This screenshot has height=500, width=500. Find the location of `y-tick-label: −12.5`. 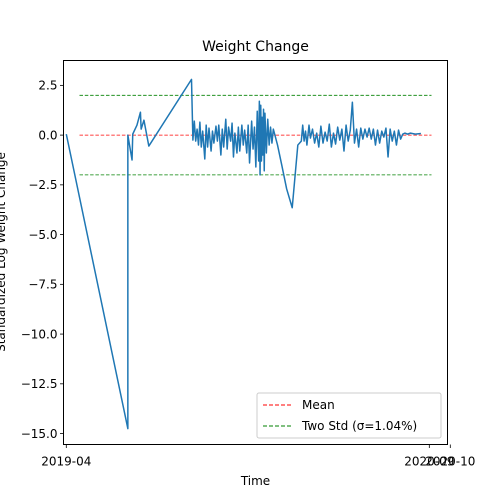

y-tick-label: −12.5 is located at coordinates (39, 384).